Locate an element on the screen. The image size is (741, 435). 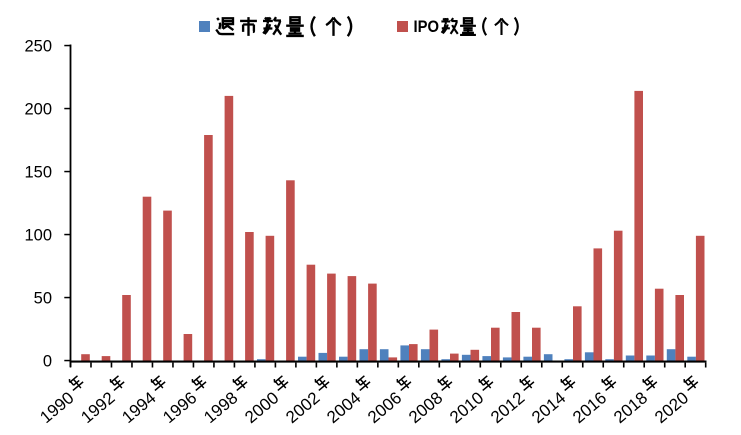
svg-text: IPO is located at coordinates (427, 26).